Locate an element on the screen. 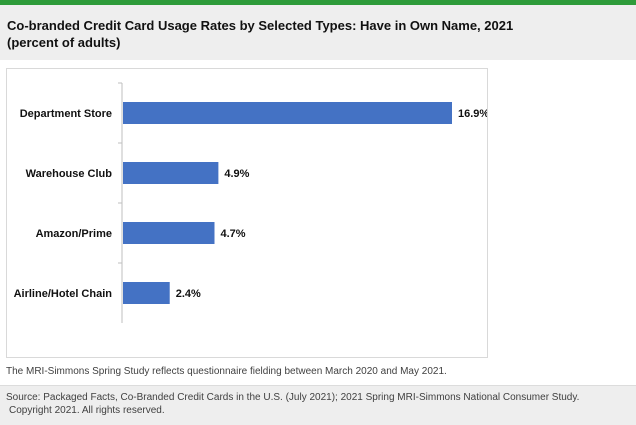 Image resolution: width=636 pixels, height=425 pixels. copyright-text: Copyright 2021. All rights reserved. is located at coordinates (87, 410).